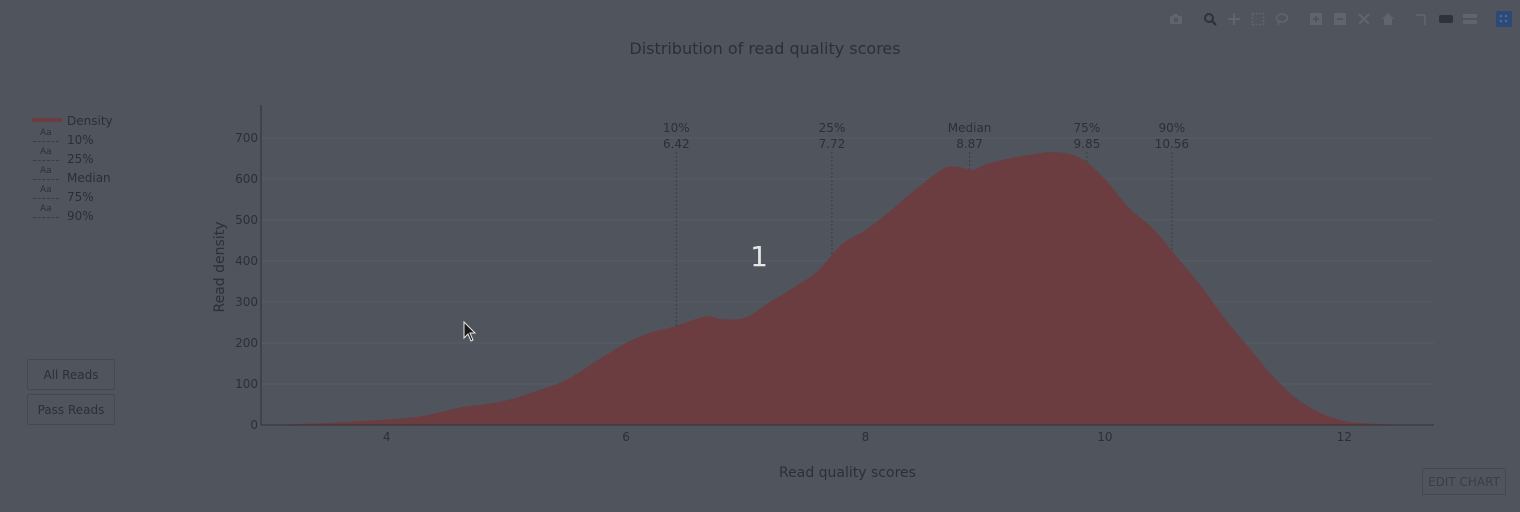  I want to click on x-tick-label: 12, so click(1344, 437).